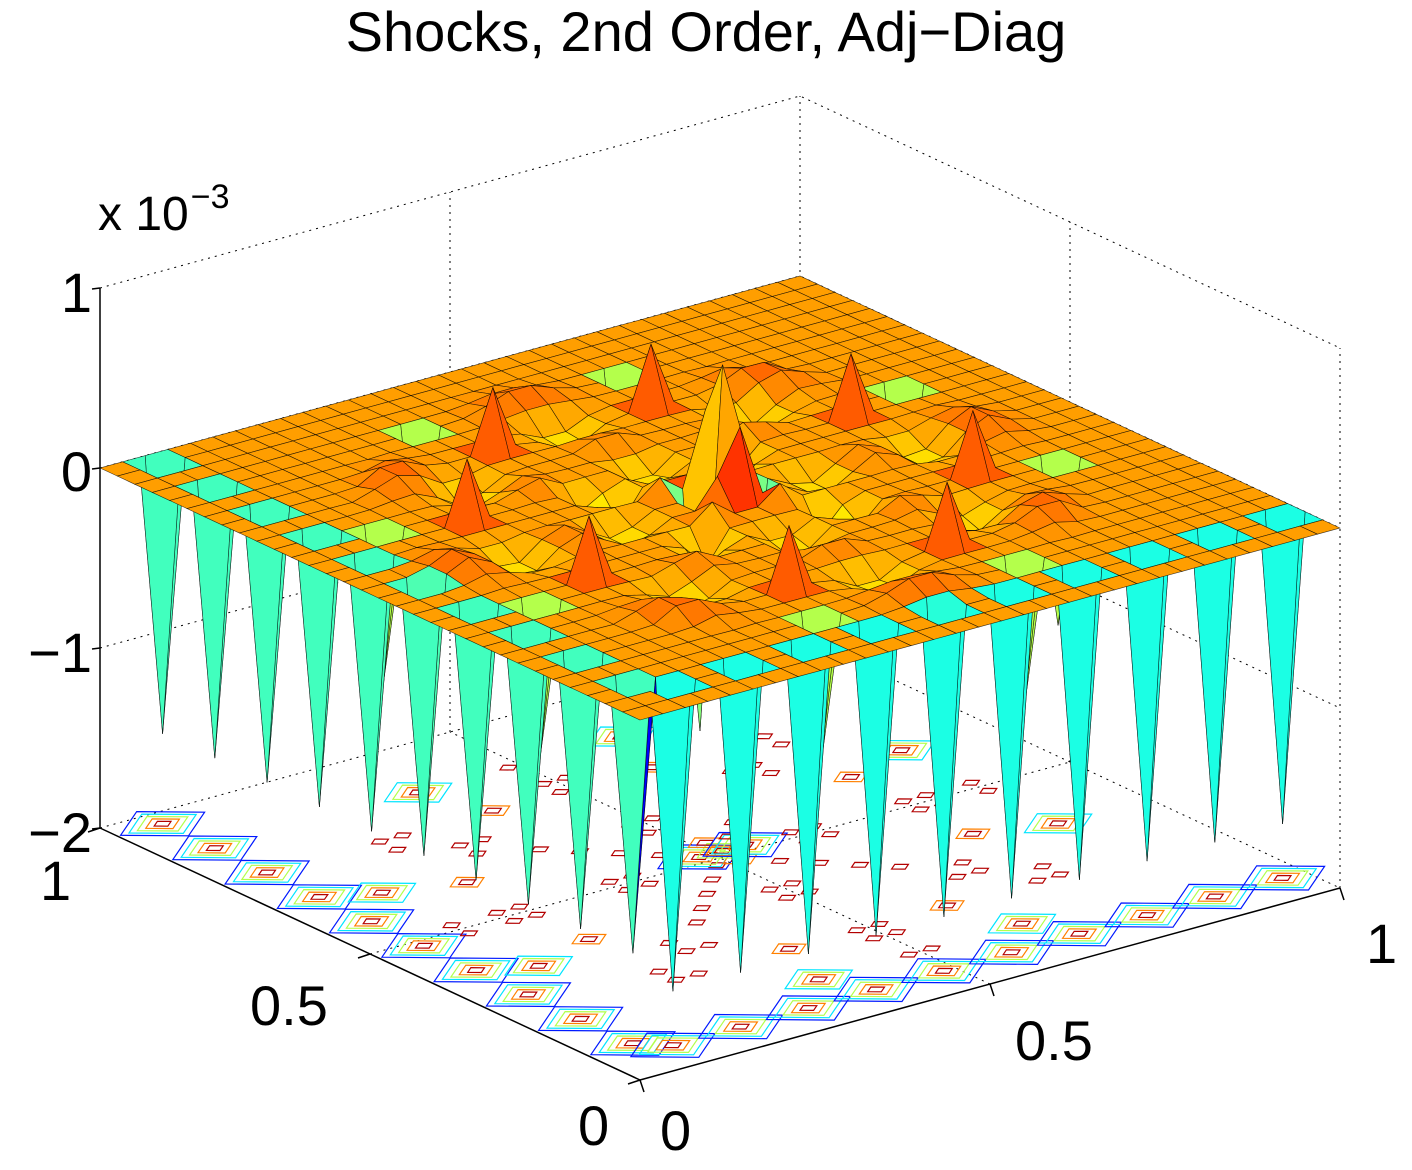  Describe the element at coordinates (94, 830) in the screenshot. I see `y-tick-mark` at that location.